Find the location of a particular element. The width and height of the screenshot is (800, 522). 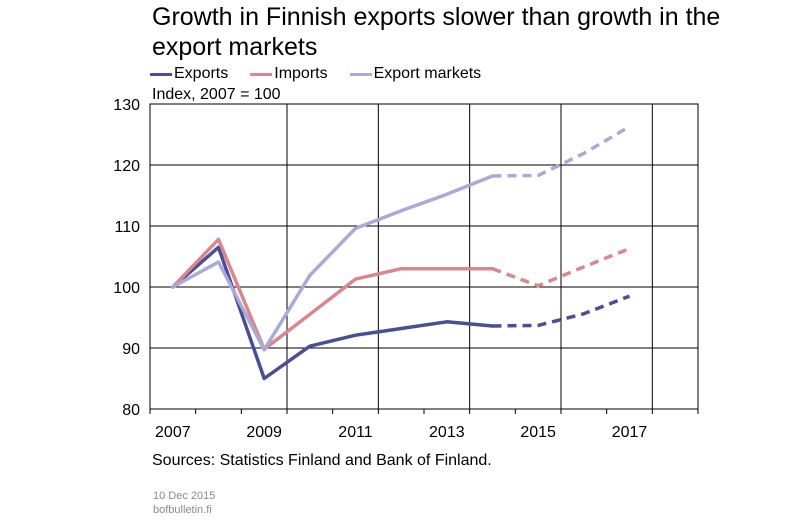

x-tick-label: 2009 is located at coordinates (264, 432).